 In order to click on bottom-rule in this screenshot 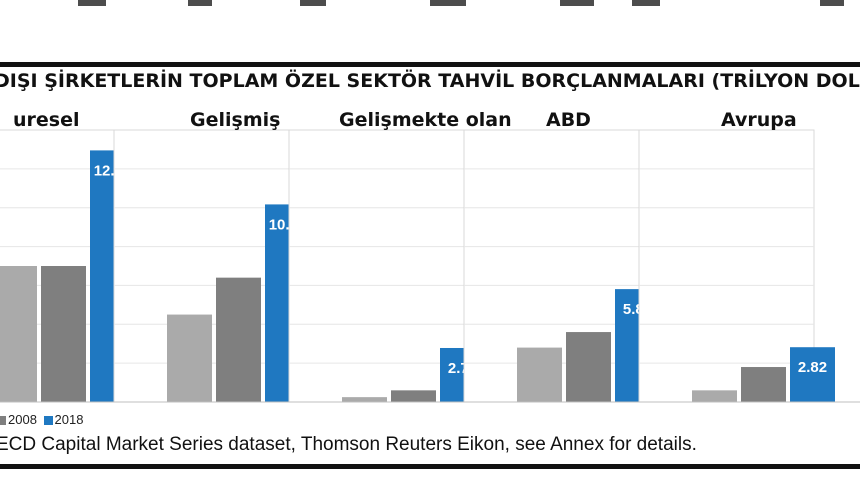, I will do `click(430, 466)`.